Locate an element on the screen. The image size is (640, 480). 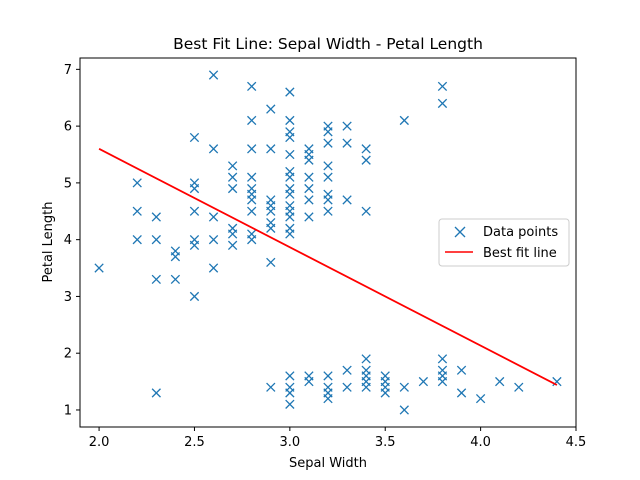
x-tick-label: 3.0 is located at coordinates (290, 442).